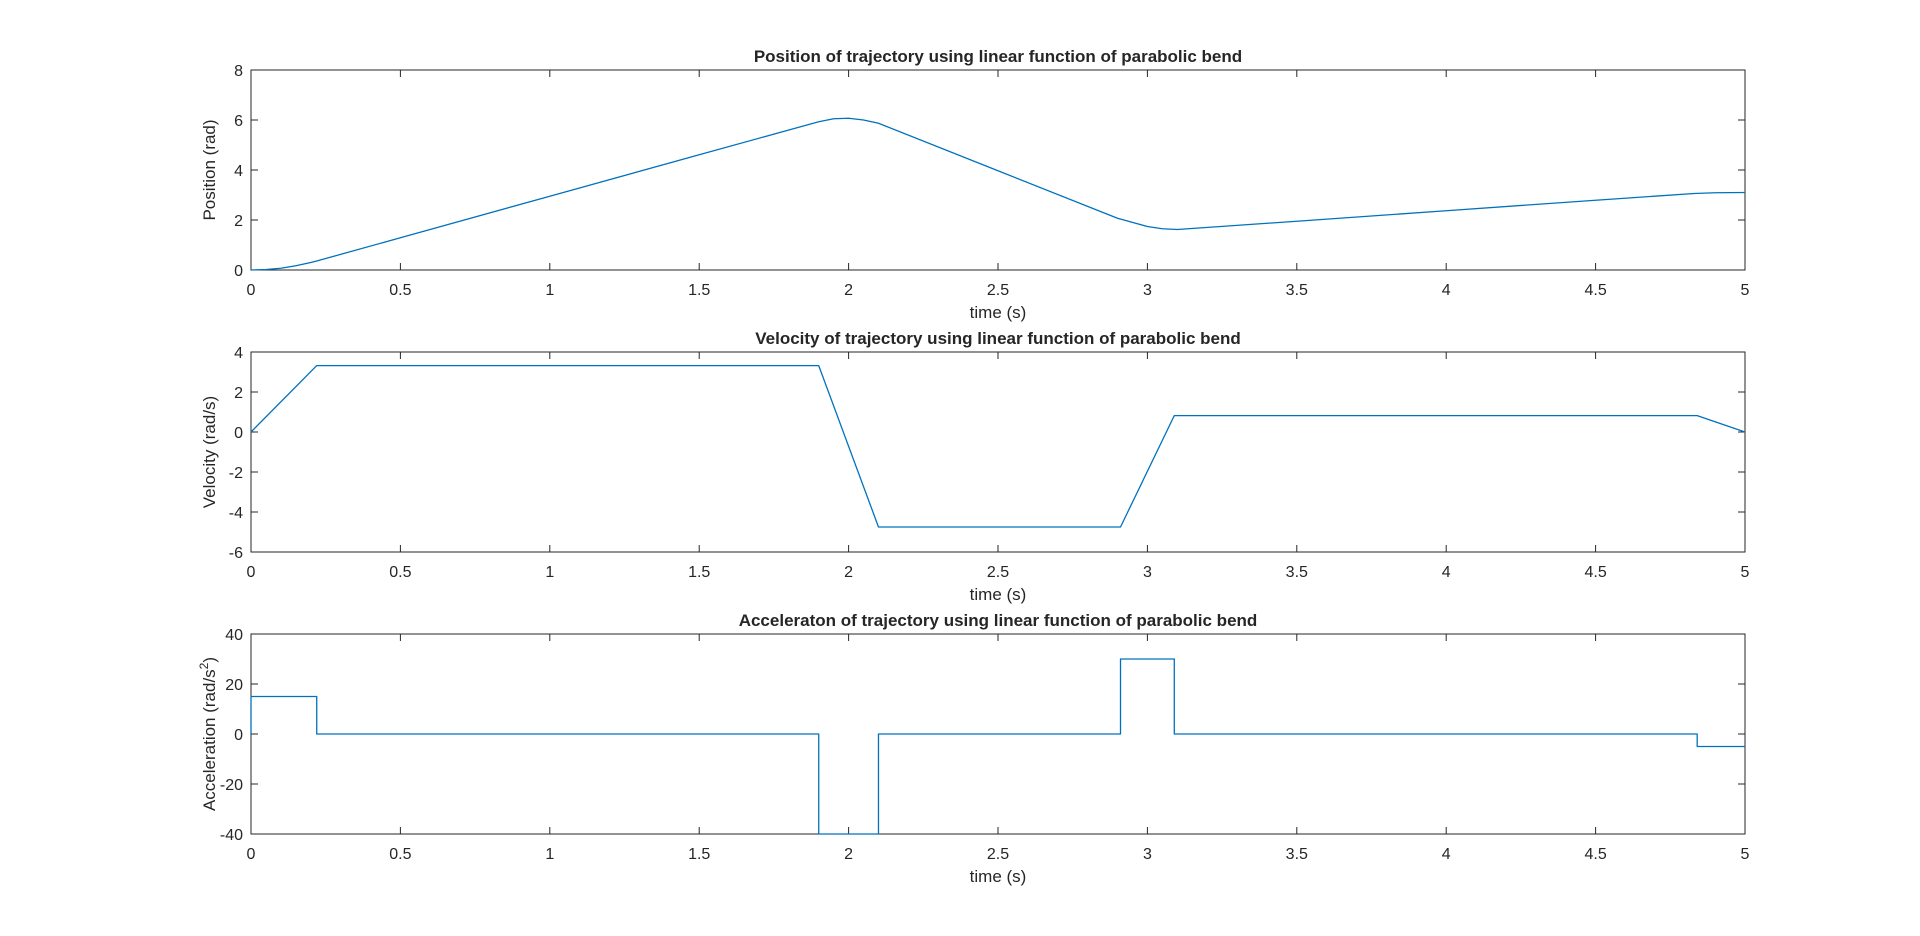  Describe the element at coordinates (209, 660) in the screenshot. I see `y-axis-label-close: )` at that location.